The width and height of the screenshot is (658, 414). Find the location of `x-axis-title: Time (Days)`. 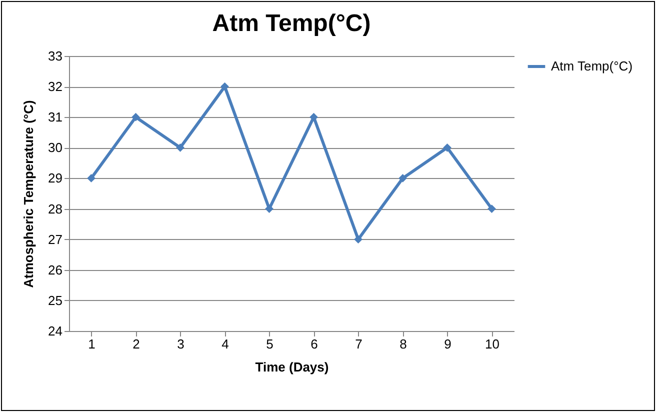

x-axis-title: Time (Days) is located at coordinates (292, 367).